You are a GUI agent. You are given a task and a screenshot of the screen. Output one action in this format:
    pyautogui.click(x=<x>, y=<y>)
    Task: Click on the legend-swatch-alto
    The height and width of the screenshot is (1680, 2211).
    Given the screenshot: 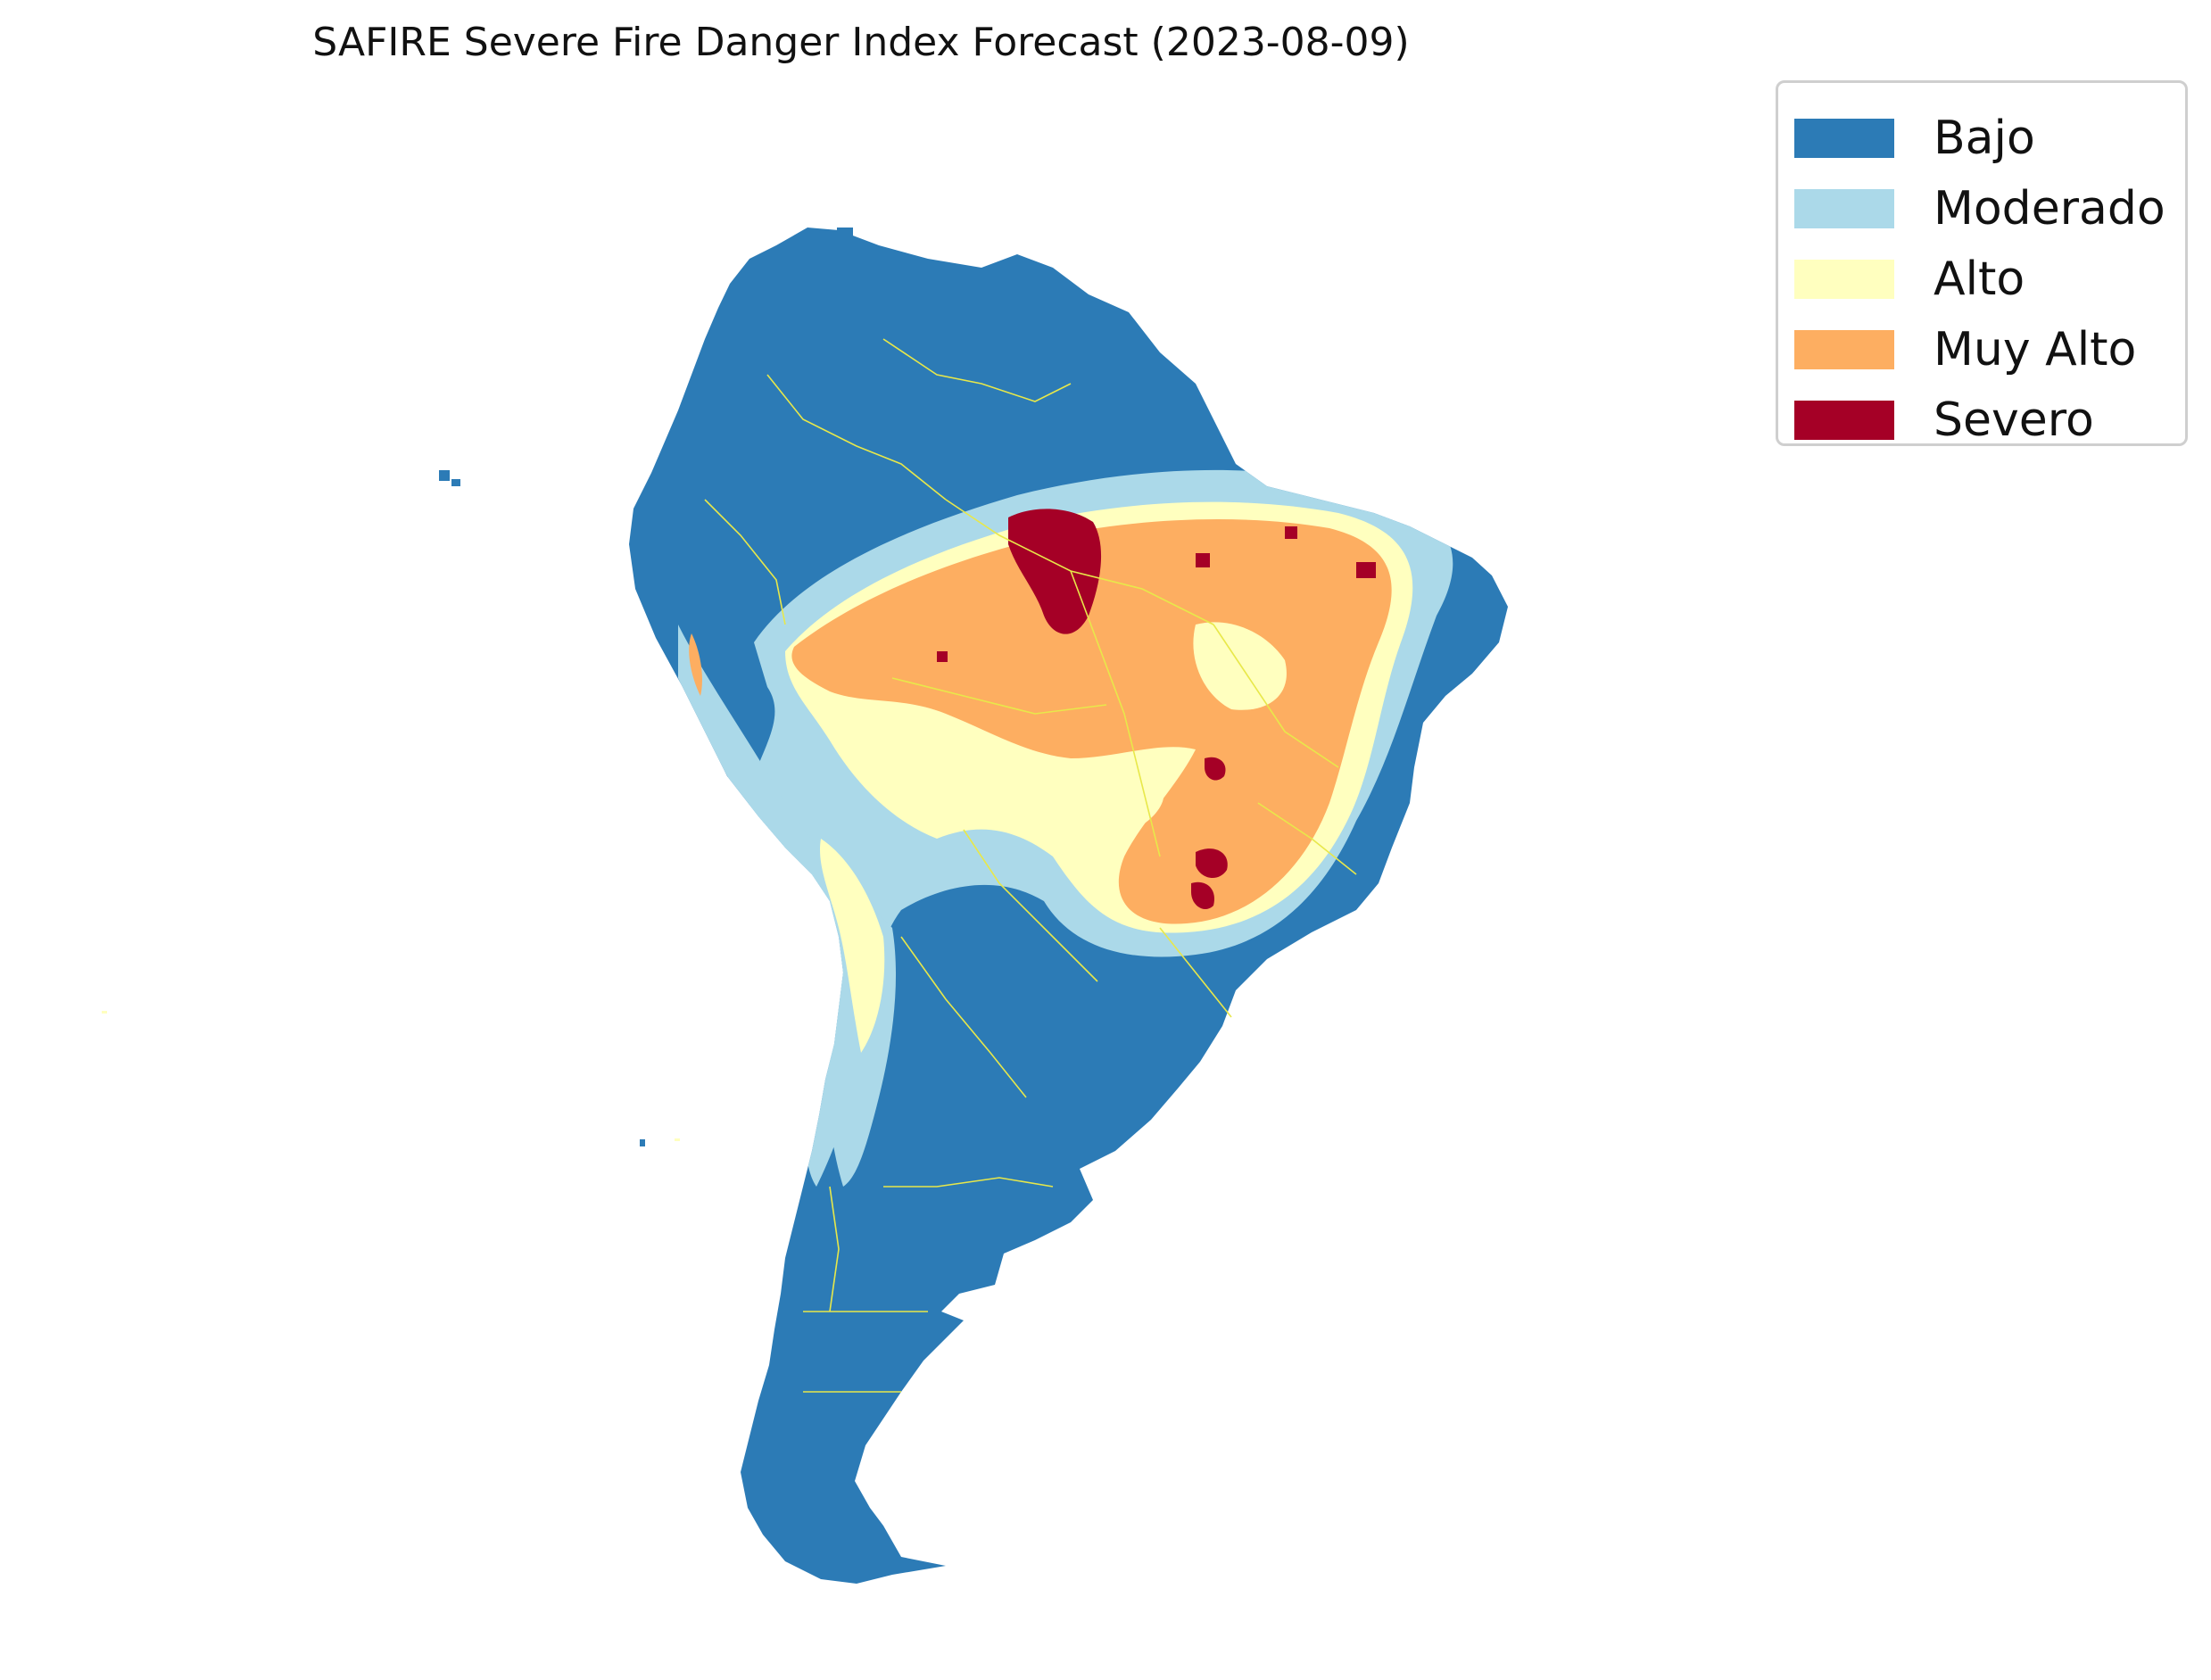 What is the action you would take?
    pyautogui.click(x=1844, y=279)
    